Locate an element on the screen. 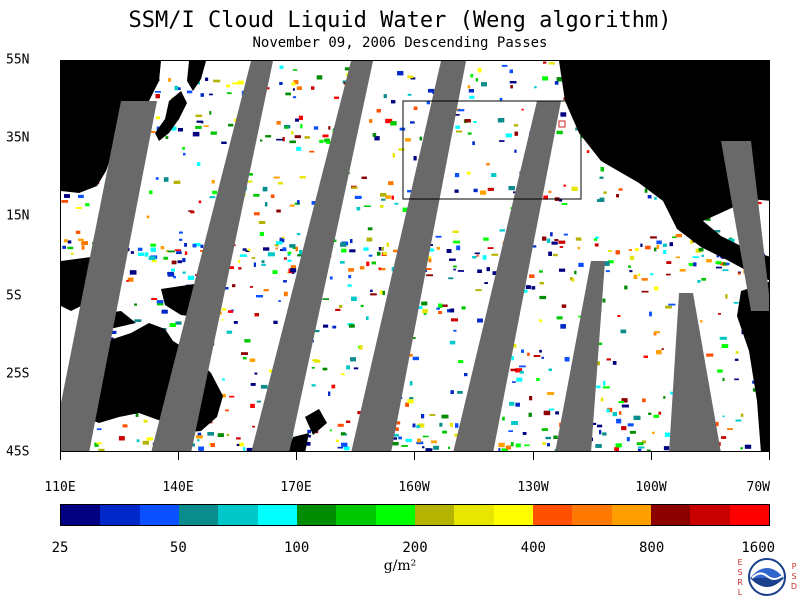  land-kamchatka is located at coordinates (196, 76).